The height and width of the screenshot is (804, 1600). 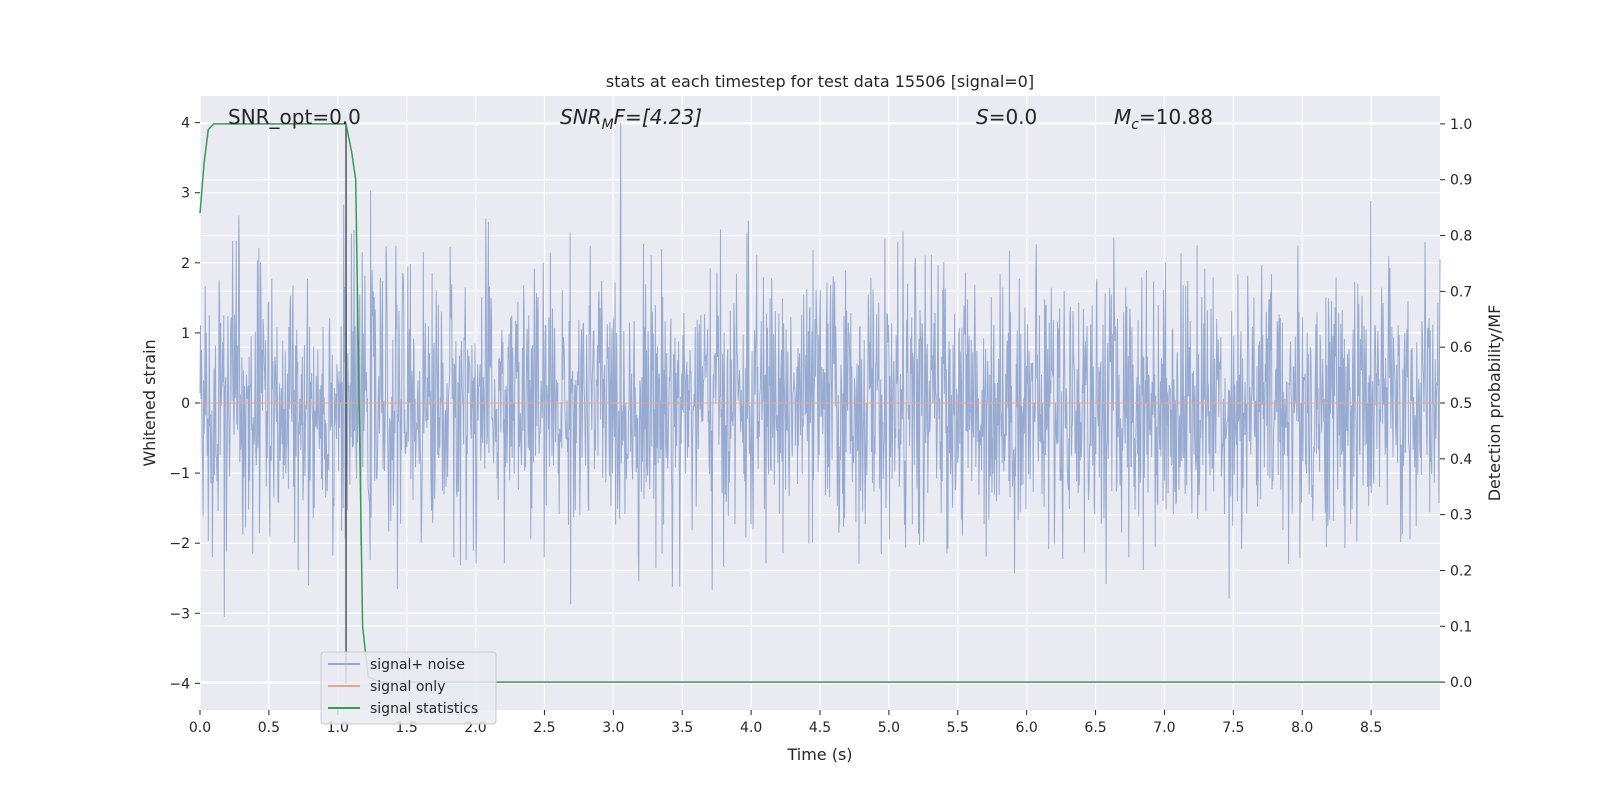 What do you see at coordinates (1461, 404) in the screenshot?
I see `y2-tick-label: 0.5` at bounding box center [1461, 404].